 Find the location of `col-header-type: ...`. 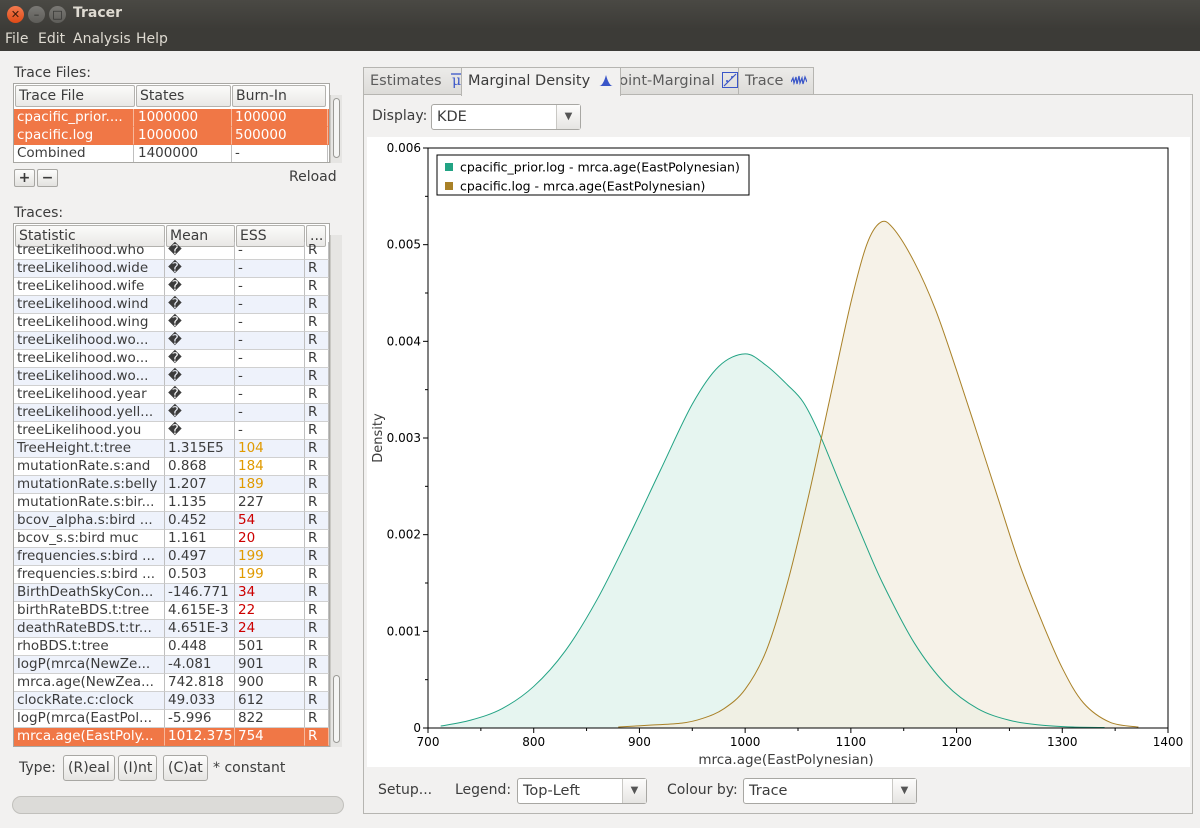

col-header-type: ... is located at coordinates (316, 236).